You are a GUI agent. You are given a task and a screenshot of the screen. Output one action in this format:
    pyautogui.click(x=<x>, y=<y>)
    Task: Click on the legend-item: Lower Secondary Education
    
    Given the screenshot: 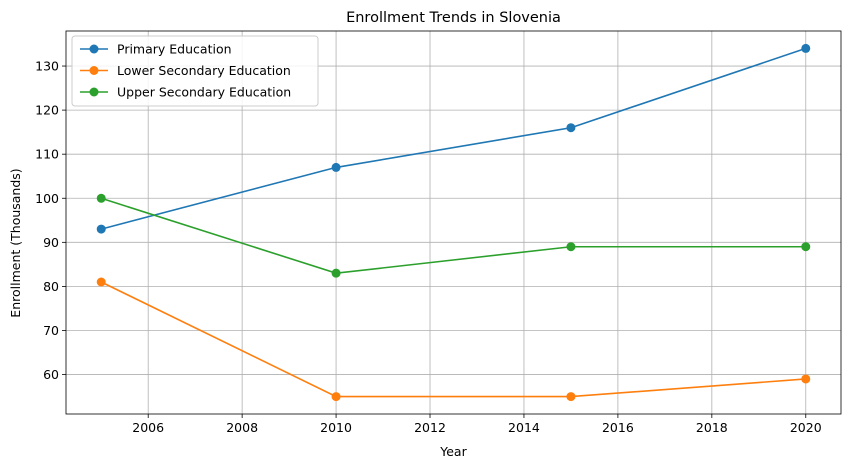 What is the action you would take?
    pyautogui.click(x=185, y=70)
    